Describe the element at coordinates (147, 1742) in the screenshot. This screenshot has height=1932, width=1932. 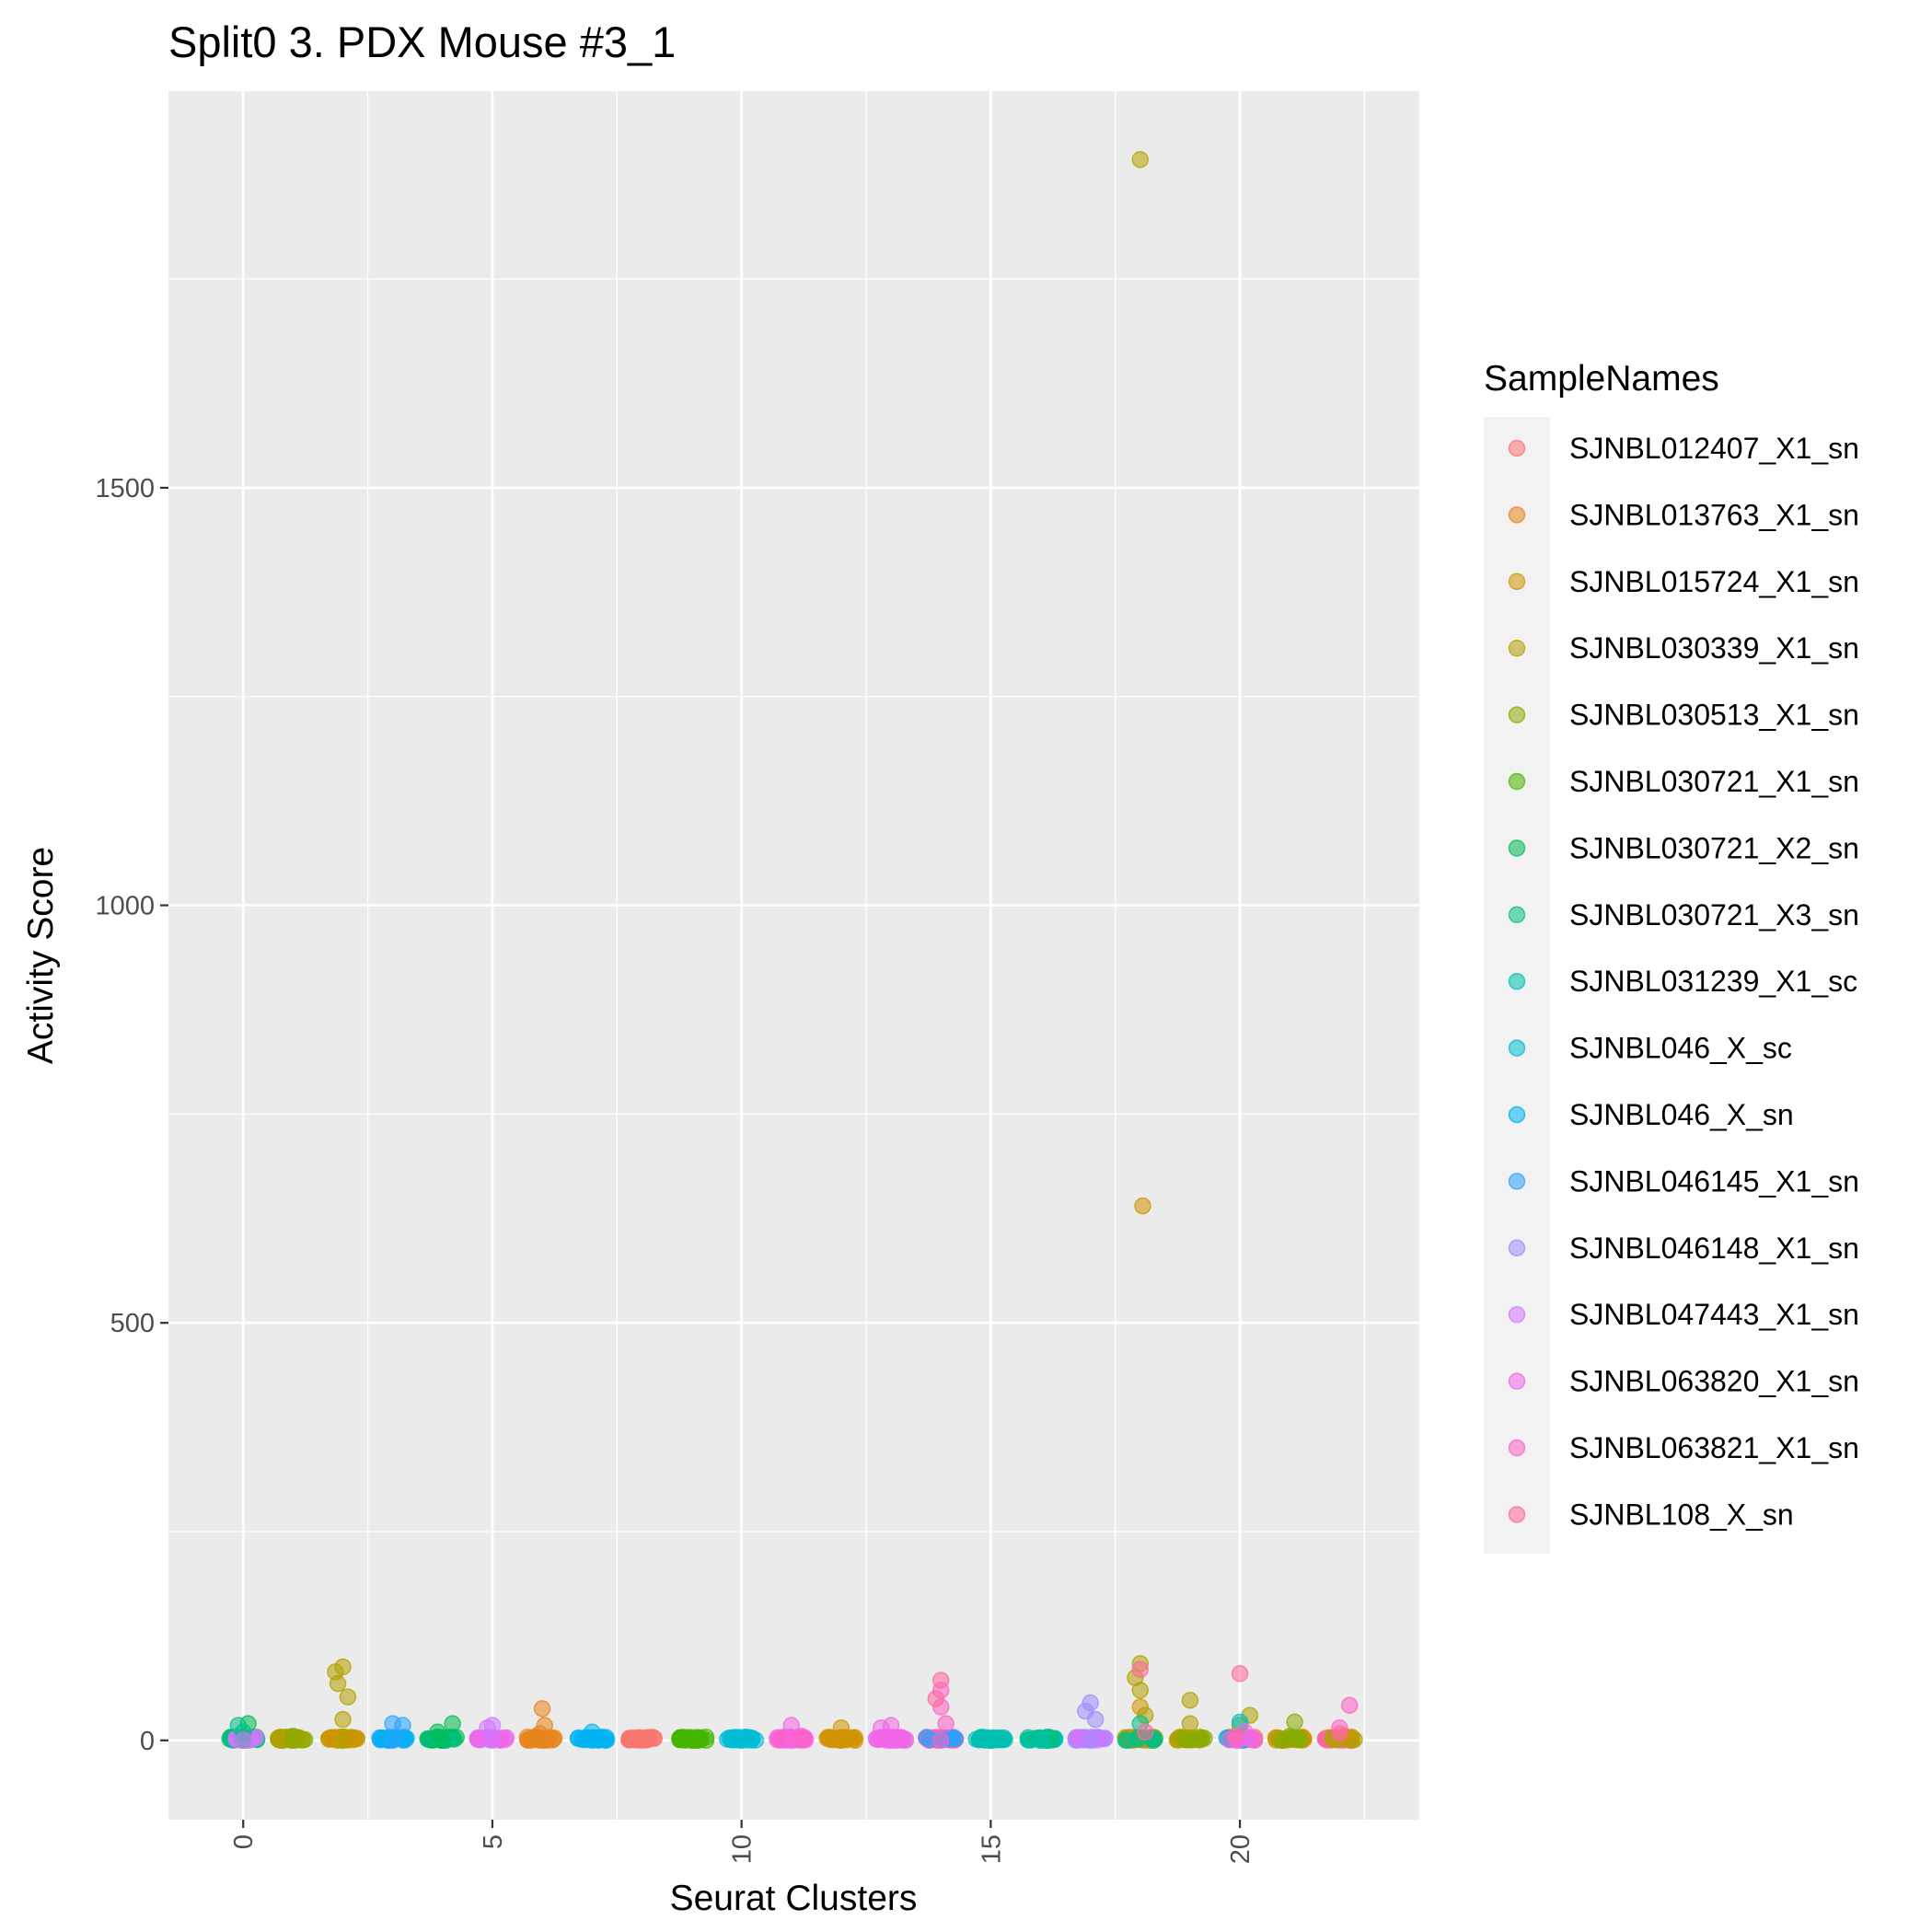
I see `y-tick-label: 0` at that location.